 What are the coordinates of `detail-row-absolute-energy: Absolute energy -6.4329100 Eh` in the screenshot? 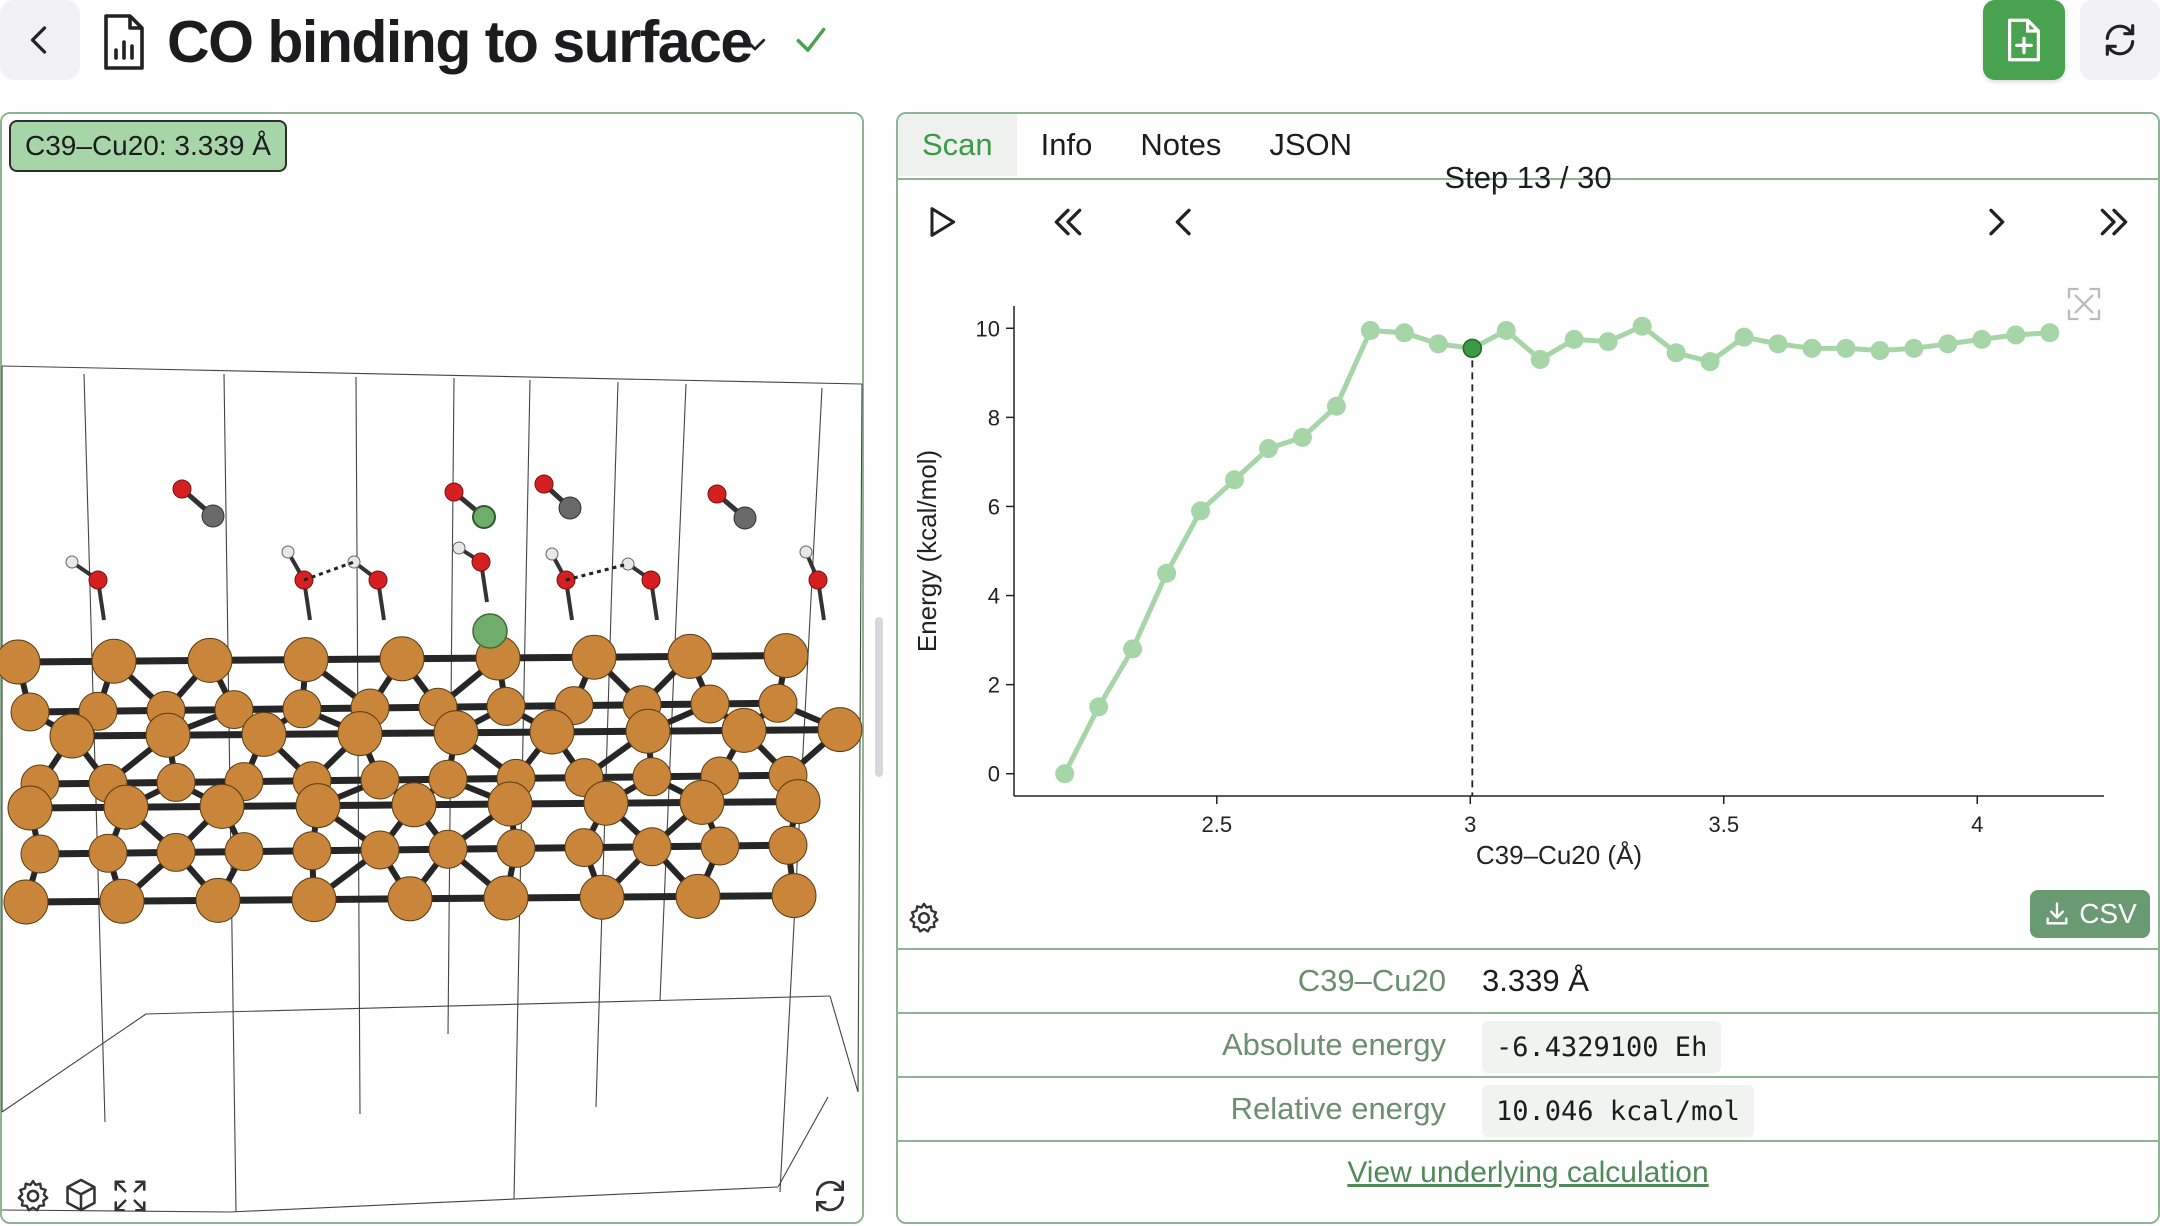 It's located at (1528, 1044).